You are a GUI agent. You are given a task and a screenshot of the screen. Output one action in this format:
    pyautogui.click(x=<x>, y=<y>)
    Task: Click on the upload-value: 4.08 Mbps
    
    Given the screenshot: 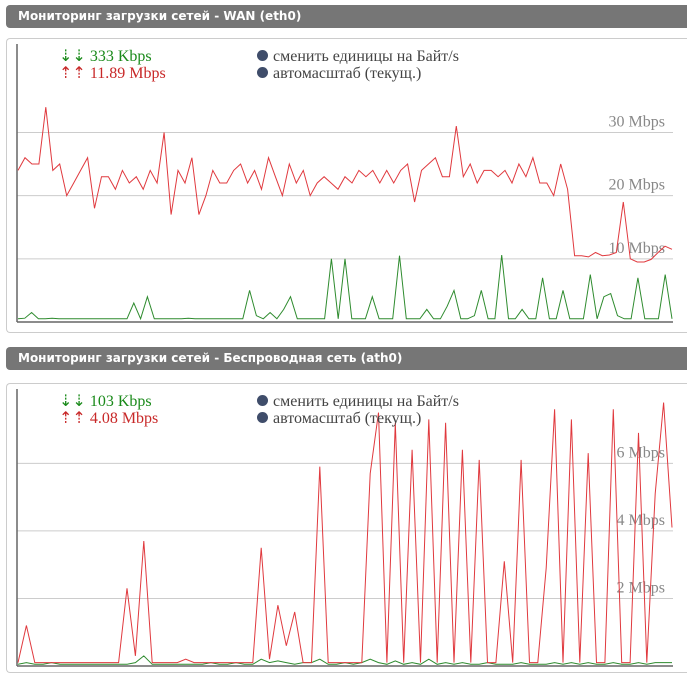 What is the action you would take?
    pyautogui.click(x=124, y=418)
    